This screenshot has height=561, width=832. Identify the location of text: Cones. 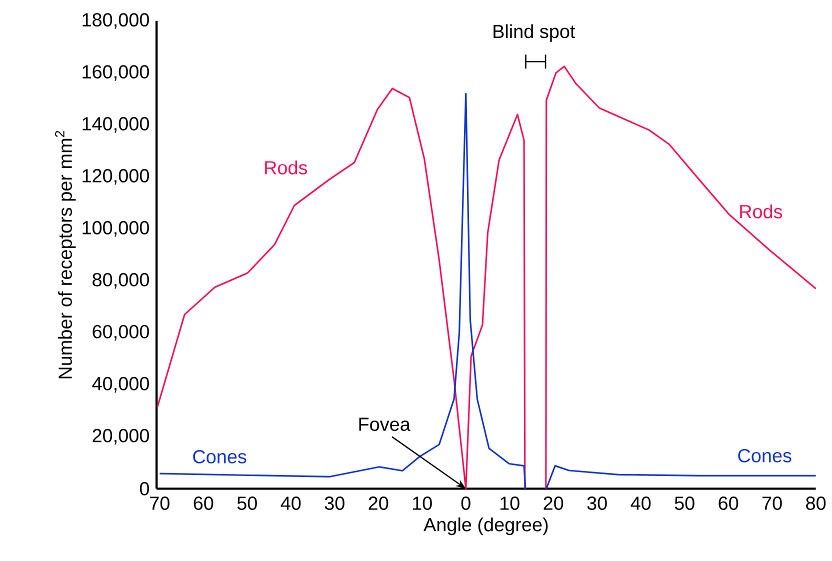
(765, 455).